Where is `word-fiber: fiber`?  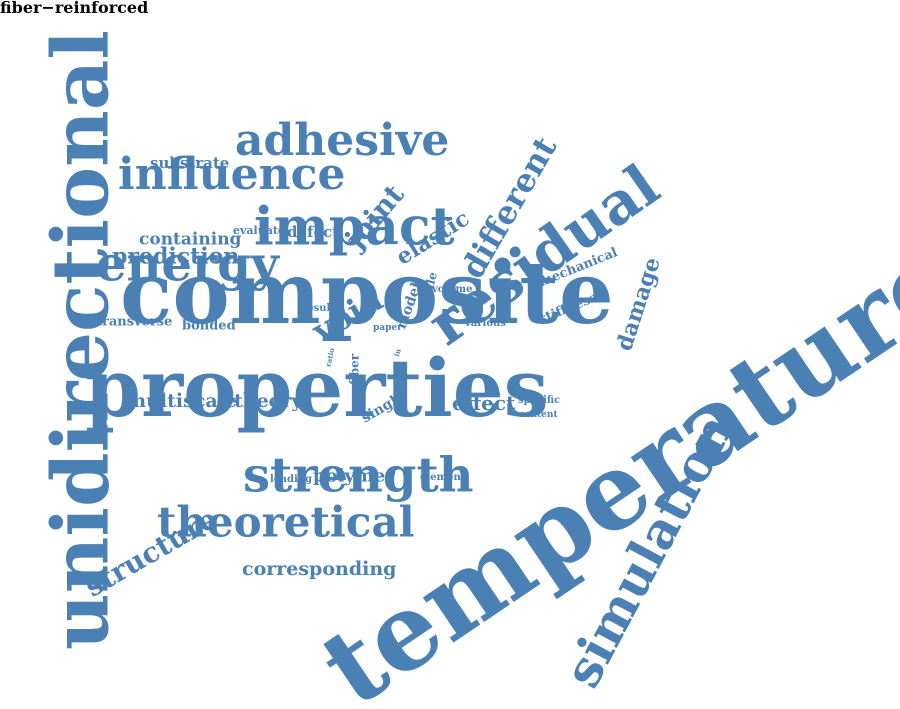 word-fiber: fiber is located at coordinates (354, 369).